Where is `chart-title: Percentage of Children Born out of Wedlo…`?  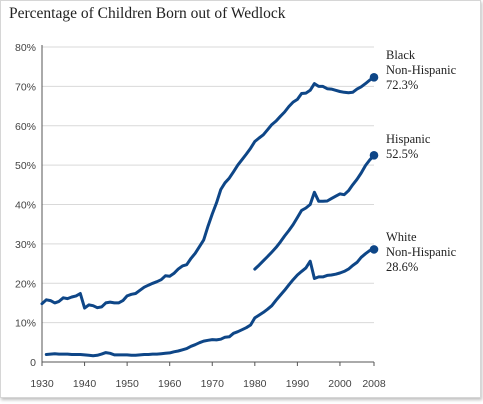 chart-title: Percentage of Children Born out of Wedlo… is located at coordinates (147, 13).